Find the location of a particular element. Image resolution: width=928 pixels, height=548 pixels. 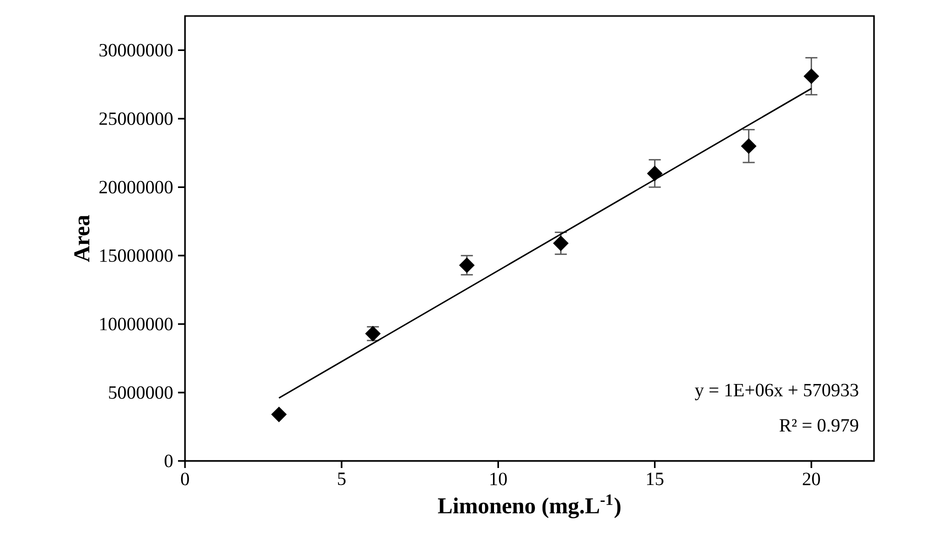

y-tick-label: 0 is located at coordinates (168, 461).